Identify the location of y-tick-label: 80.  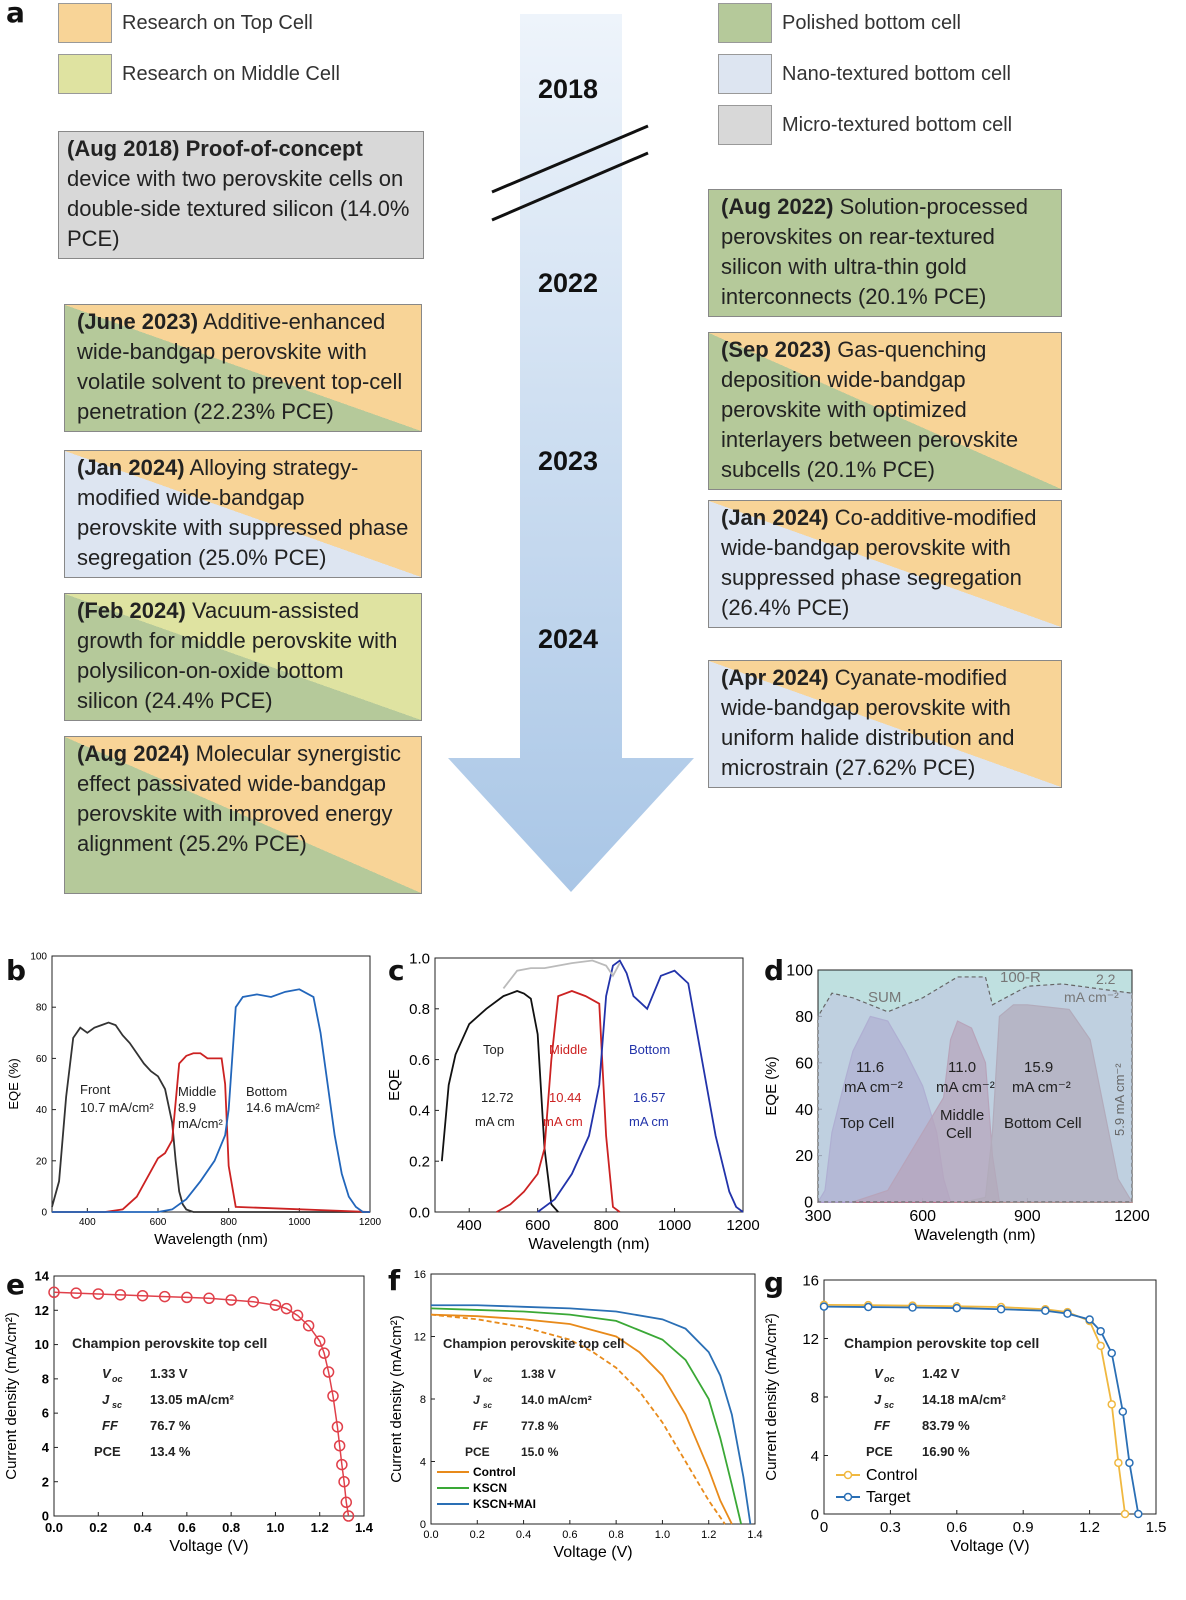
(42, 1008).